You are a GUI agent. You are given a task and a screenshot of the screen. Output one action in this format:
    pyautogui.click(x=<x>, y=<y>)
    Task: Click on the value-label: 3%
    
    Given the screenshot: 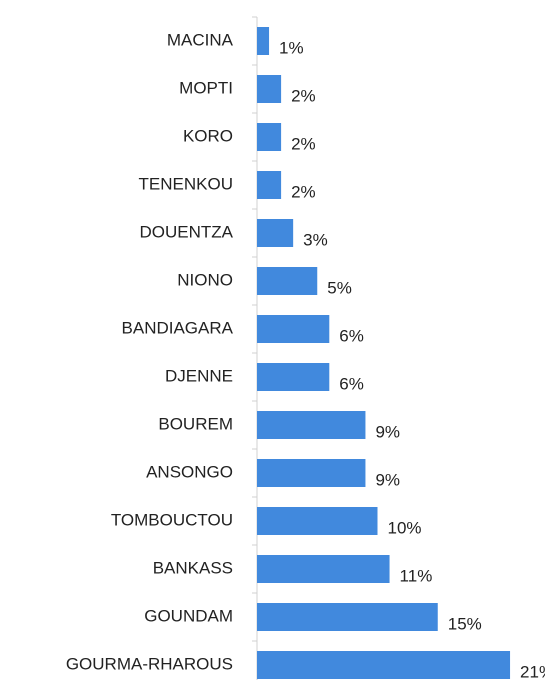 What is the action you would take?
    pyautogui.click(x=315, y=239)
    